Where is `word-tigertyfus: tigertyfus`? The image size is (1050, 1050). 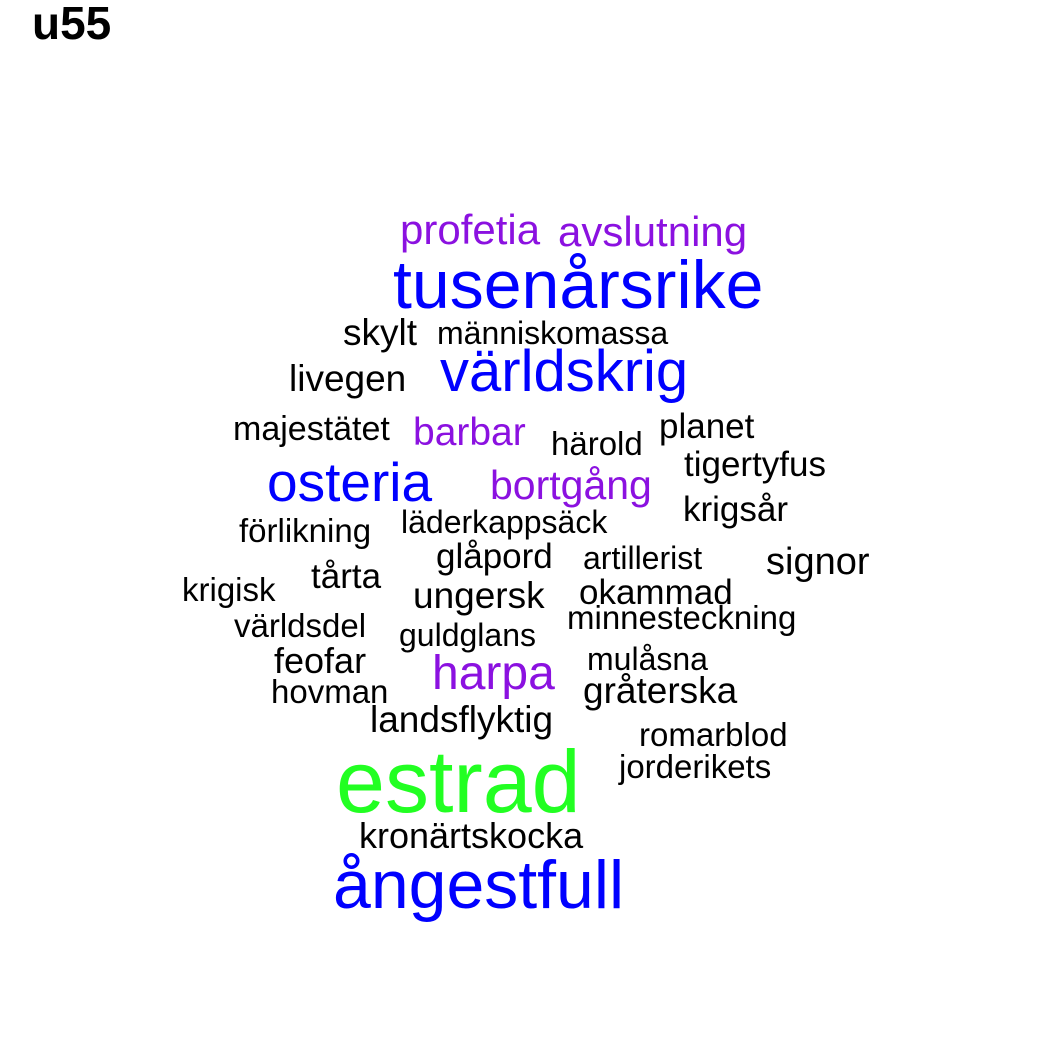 word-tigertyfus: tigertyfus is located at coordinates (755, 464).